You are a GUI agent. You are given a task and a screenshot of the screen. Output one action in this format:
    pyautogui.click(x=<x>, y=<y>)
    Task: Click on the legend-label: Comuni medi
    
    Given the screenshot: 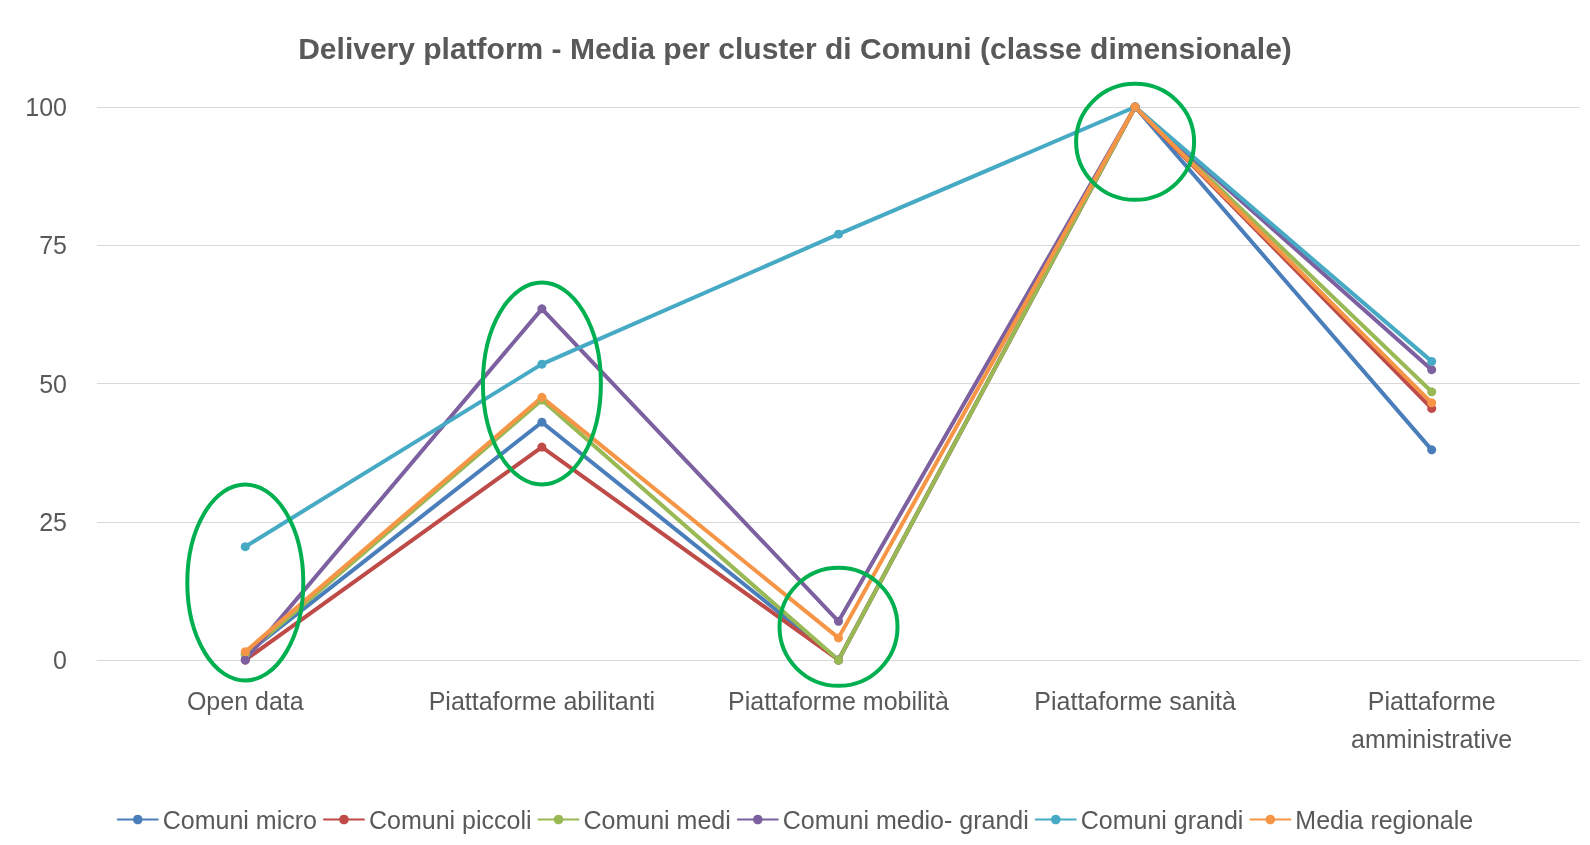 What is the action you would take?
    pyautogui.click(x=657, y=819)
    